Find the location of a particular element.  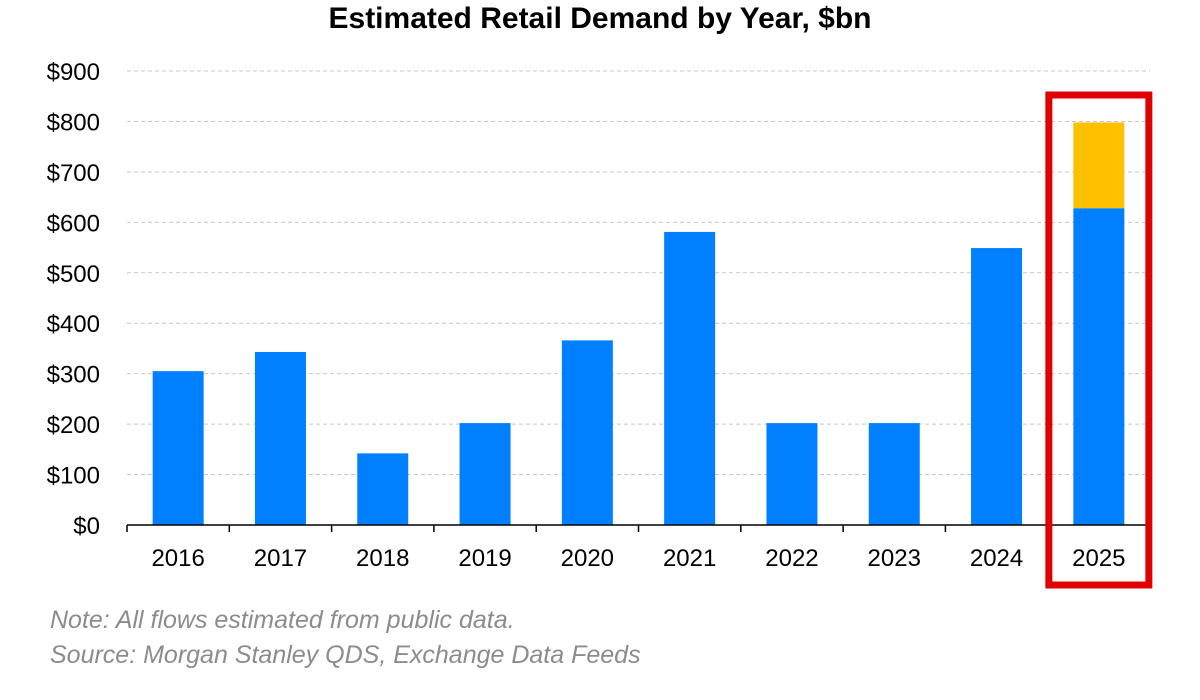

x-tick-label: 2022 is located at coordinates (791, 558).